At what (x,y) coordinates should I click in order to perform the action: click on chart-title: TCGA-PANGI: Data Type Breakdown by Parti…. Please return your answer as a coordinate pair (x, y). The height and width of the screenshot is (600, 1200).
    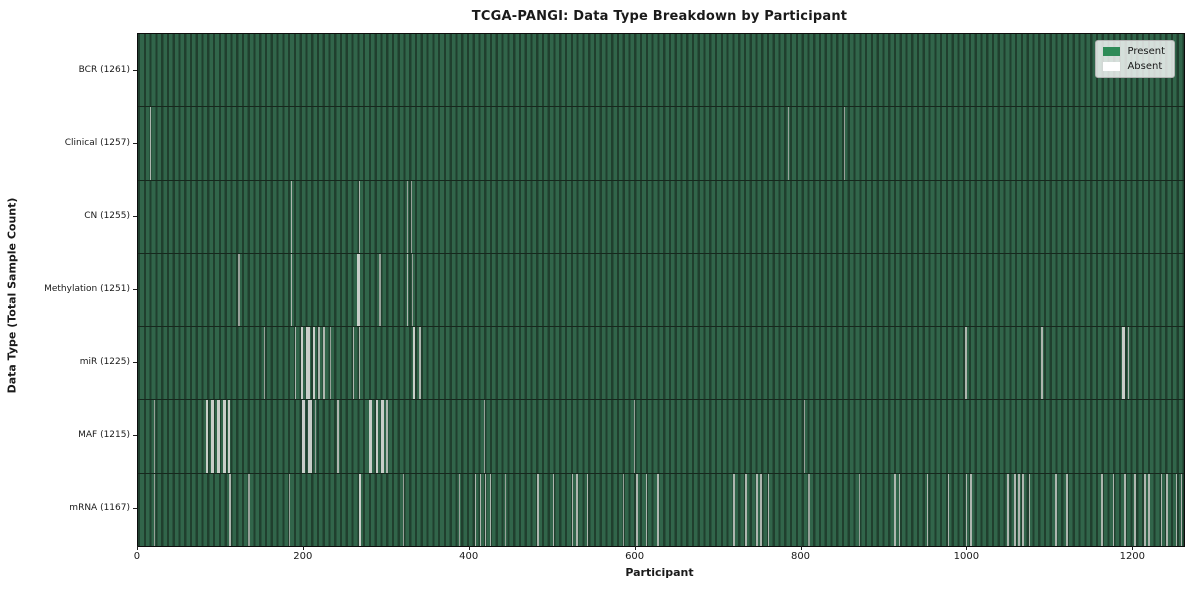
    Looking at the image, I should click on (659, 16).